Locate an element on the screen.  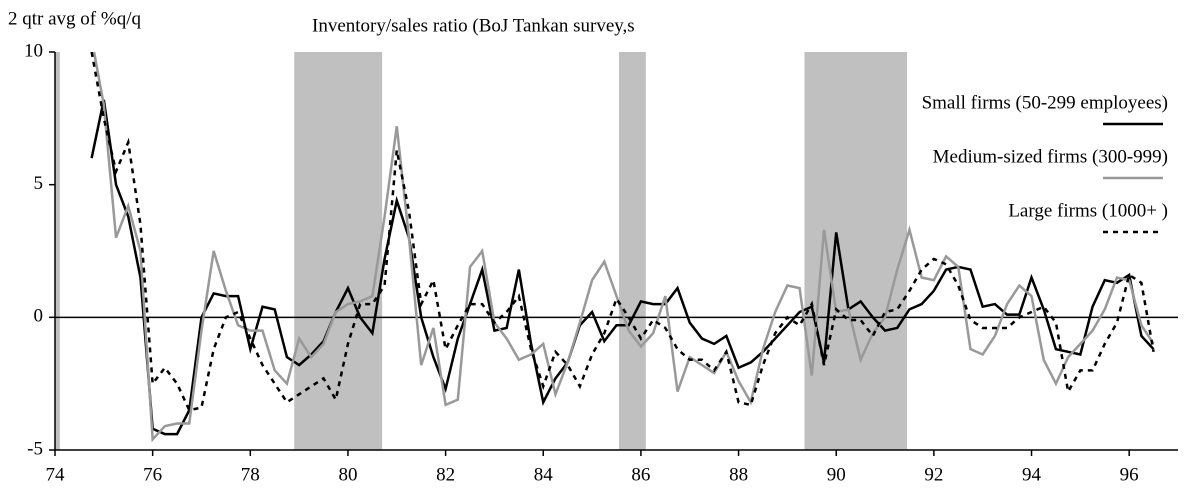
x-tick-label: 96 is located at coordinates (1129, 474).